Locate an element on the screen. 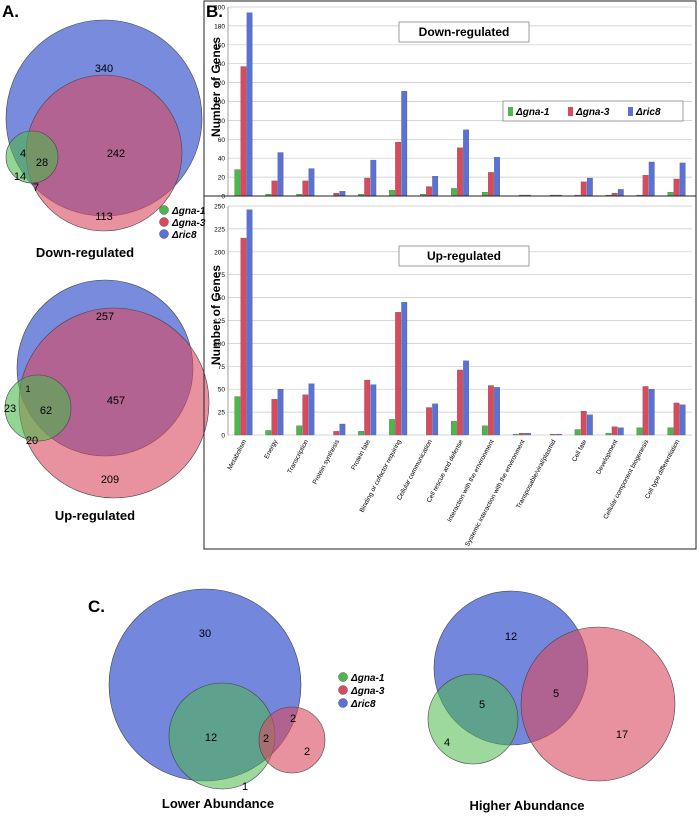 Image resolution: width=700 pixels, height=816 pixels. venn-value: 457 is located at coordinates (116, 401).